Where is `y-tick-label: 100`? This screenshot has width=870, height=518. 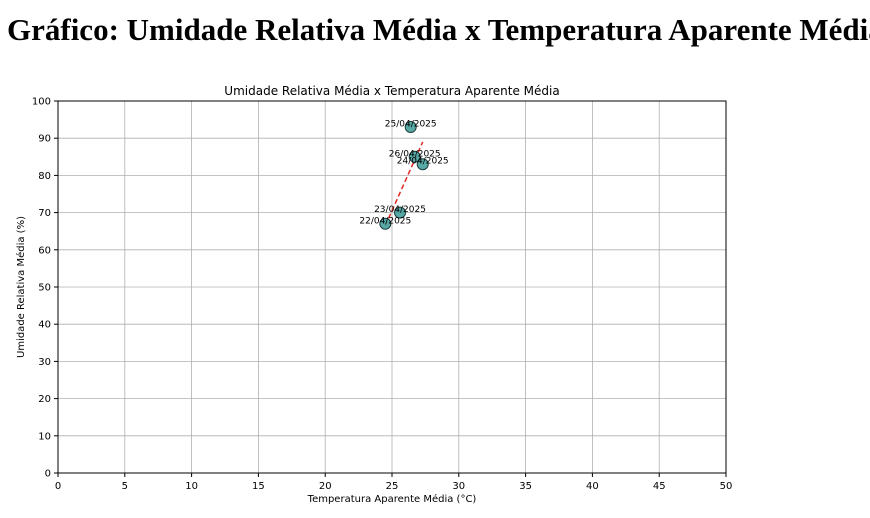 y-tick-label: 100 is located at coordinates (41, 102).